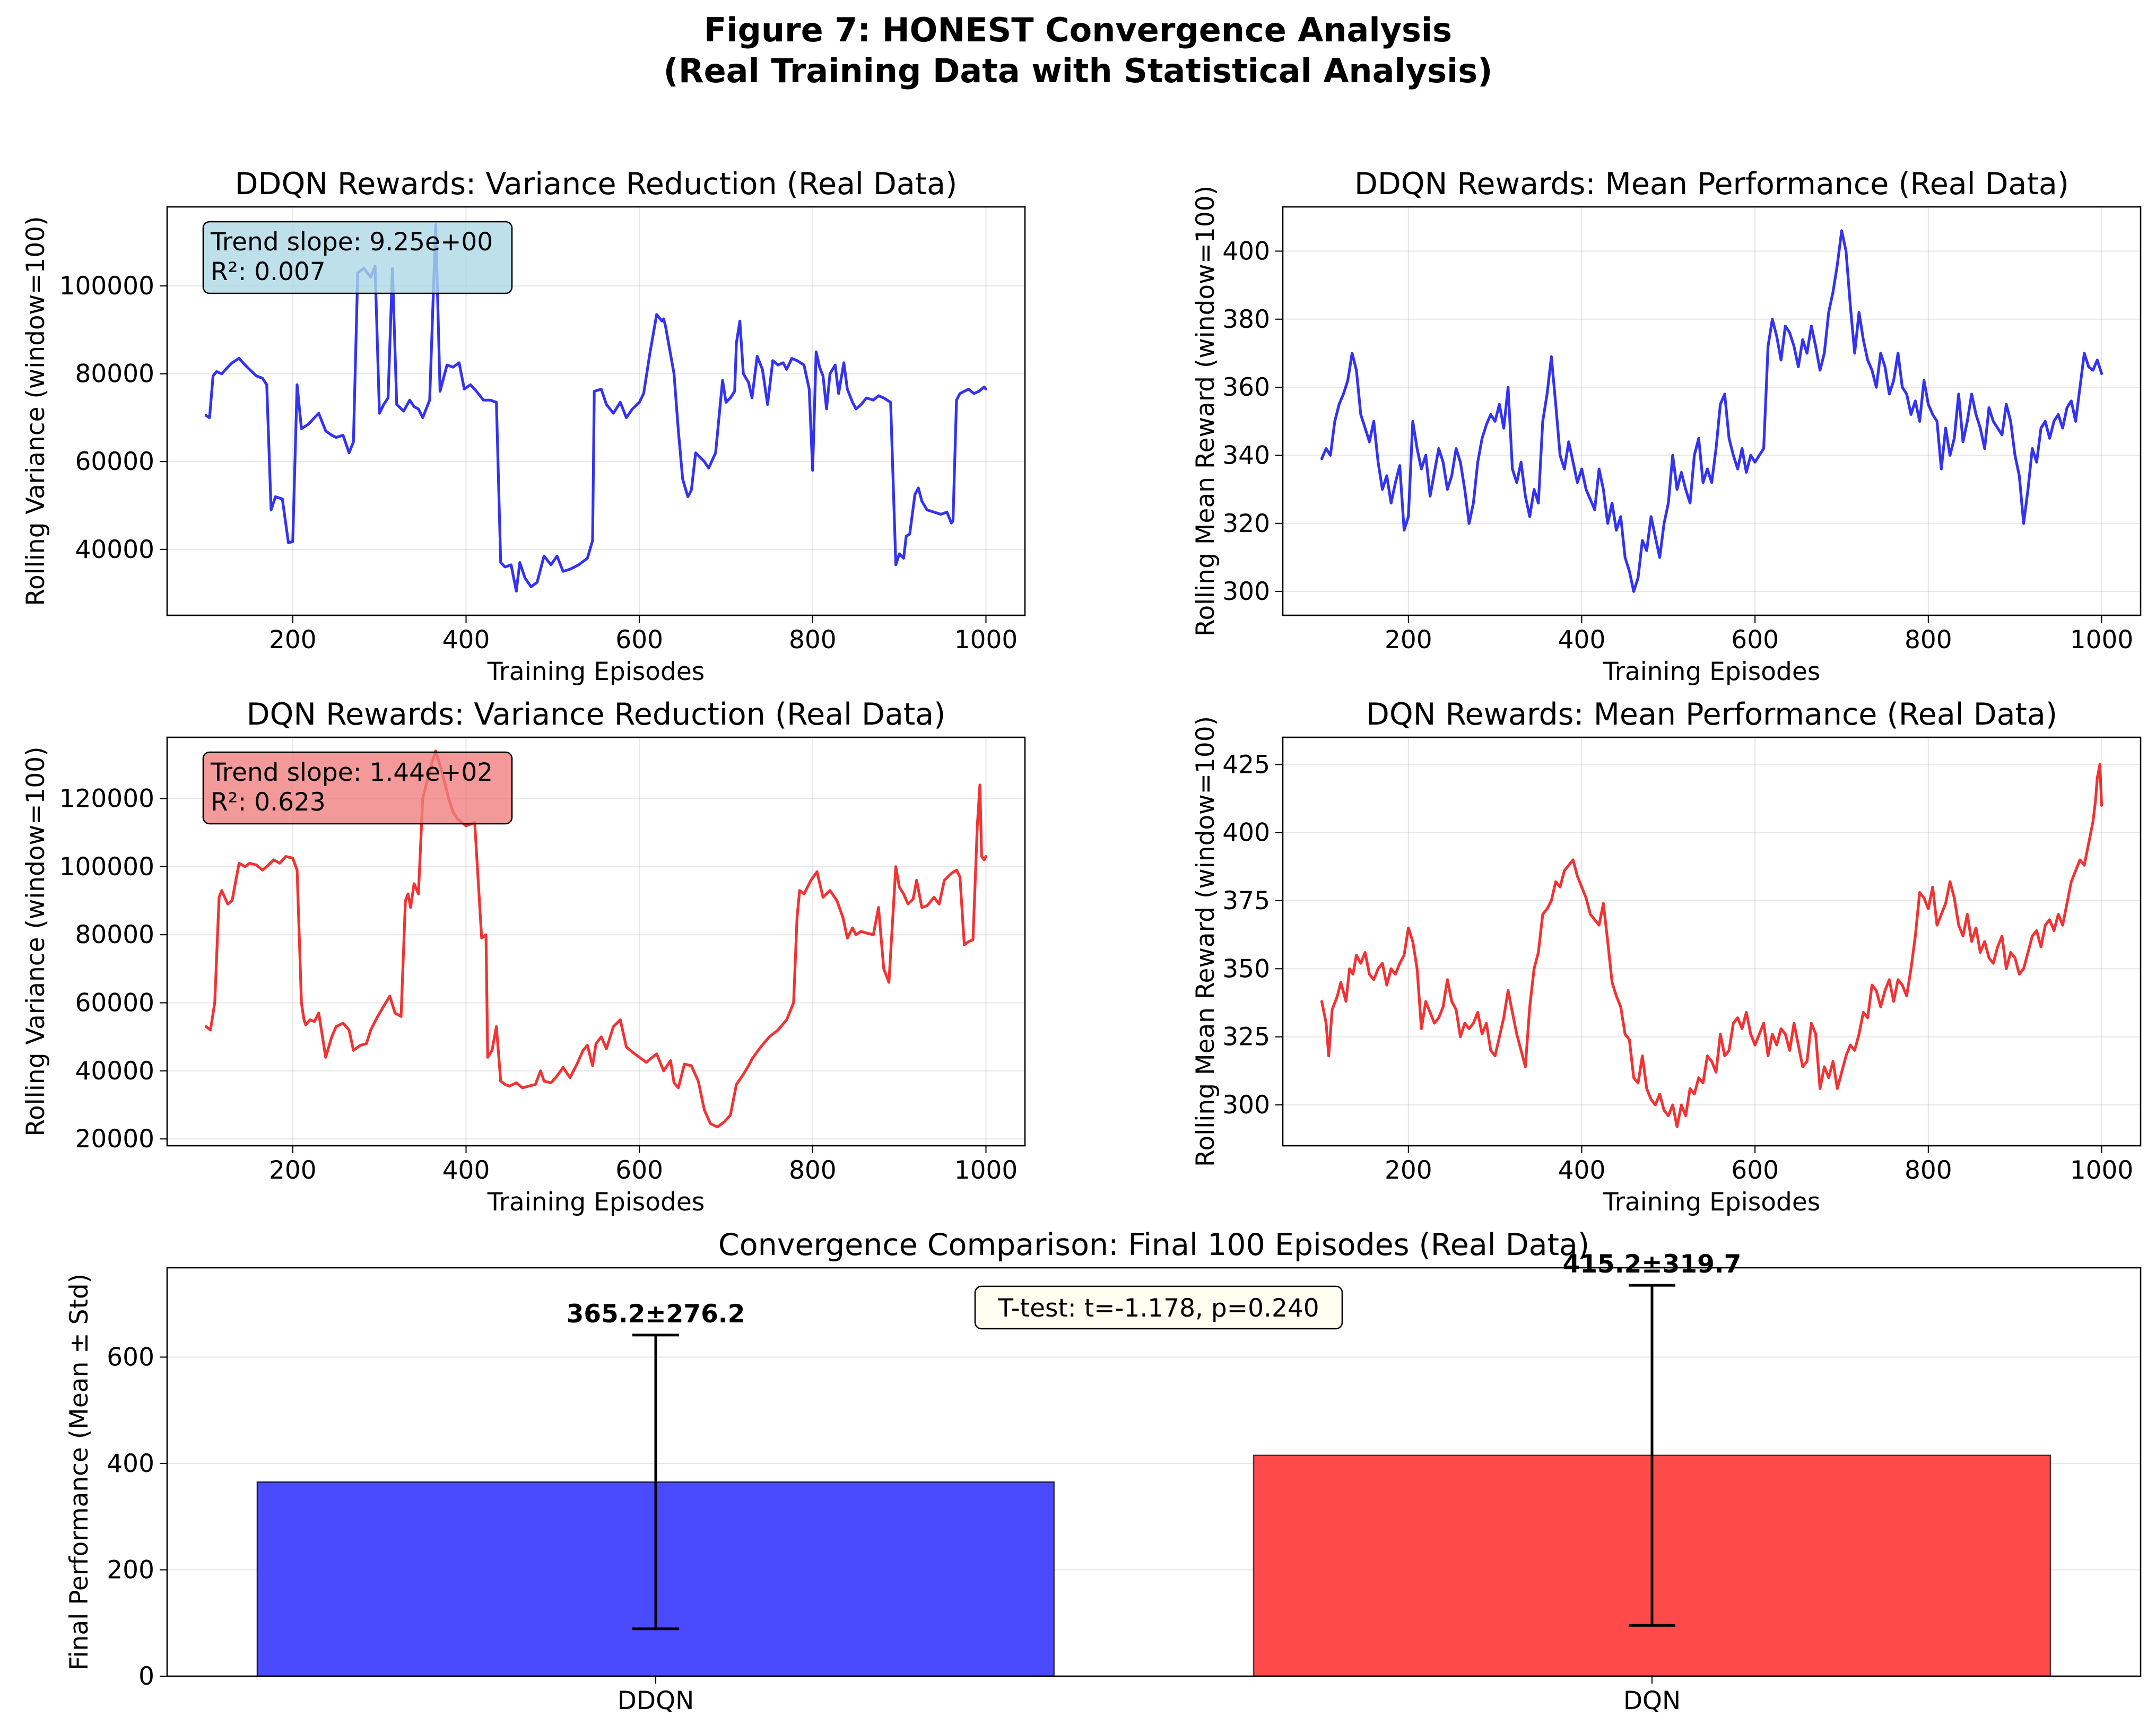 Image resolution: width=2156 pixels, height=1734 pixels. I want to click on y-tick-label: 375, so click(1246, 901).